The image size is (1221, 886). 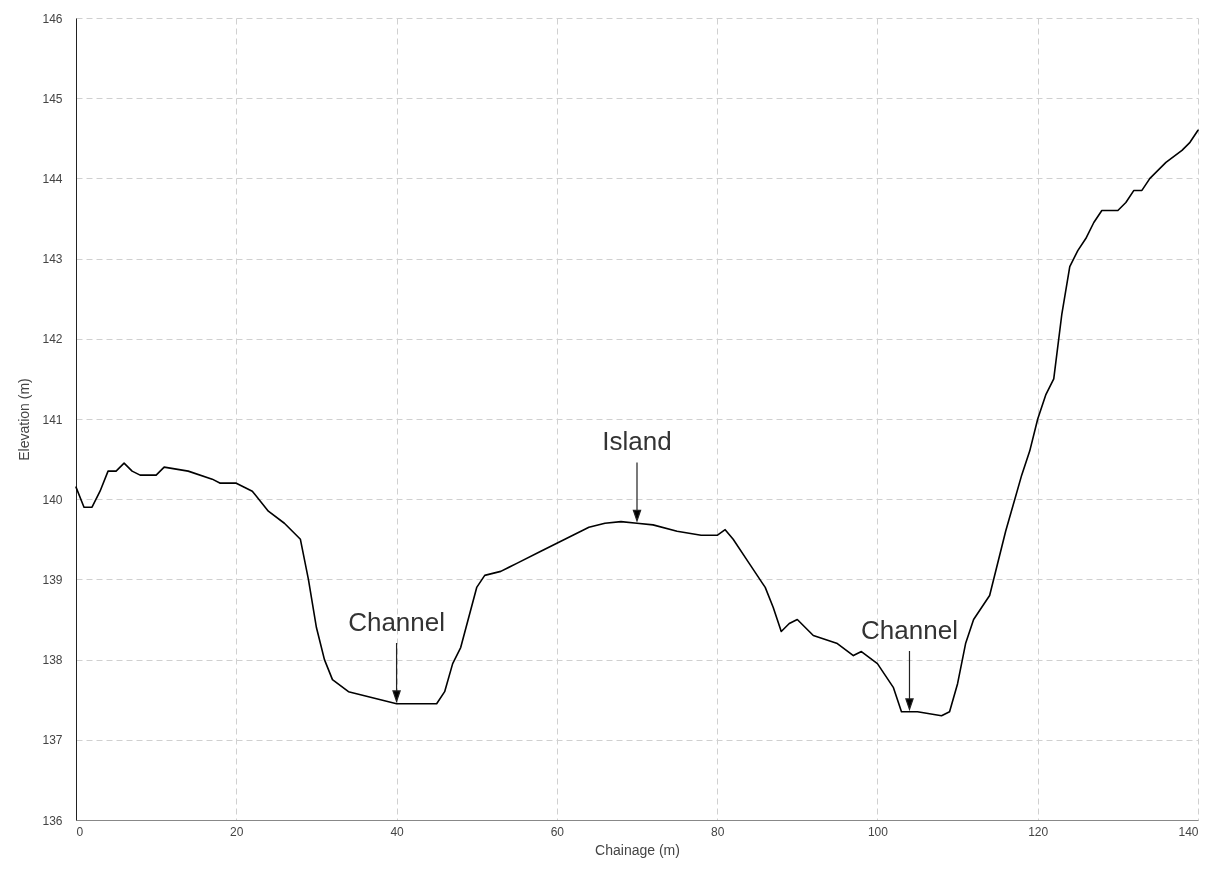 What do you see at coordinates (52, 339) in the screenshot?
I see `y-tick-label: 142` at bounding box center [52, 339].